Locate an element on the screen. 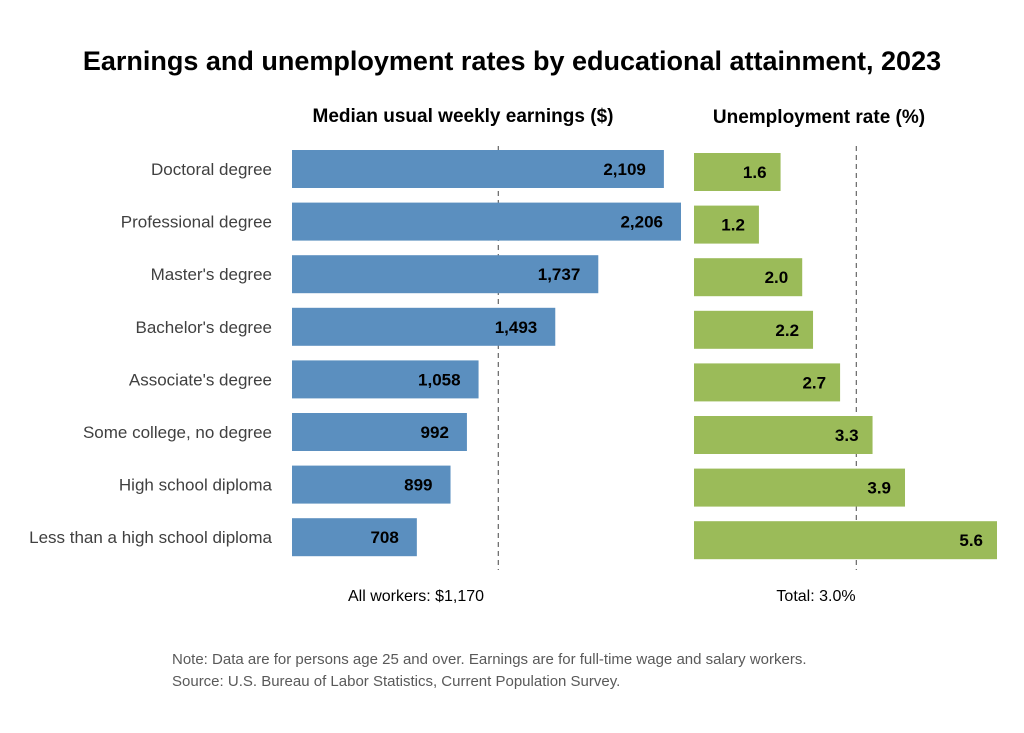 The width and height of the screenshot is (1024, 733). category-label: High school diploma is located at coordinates (196, 485).